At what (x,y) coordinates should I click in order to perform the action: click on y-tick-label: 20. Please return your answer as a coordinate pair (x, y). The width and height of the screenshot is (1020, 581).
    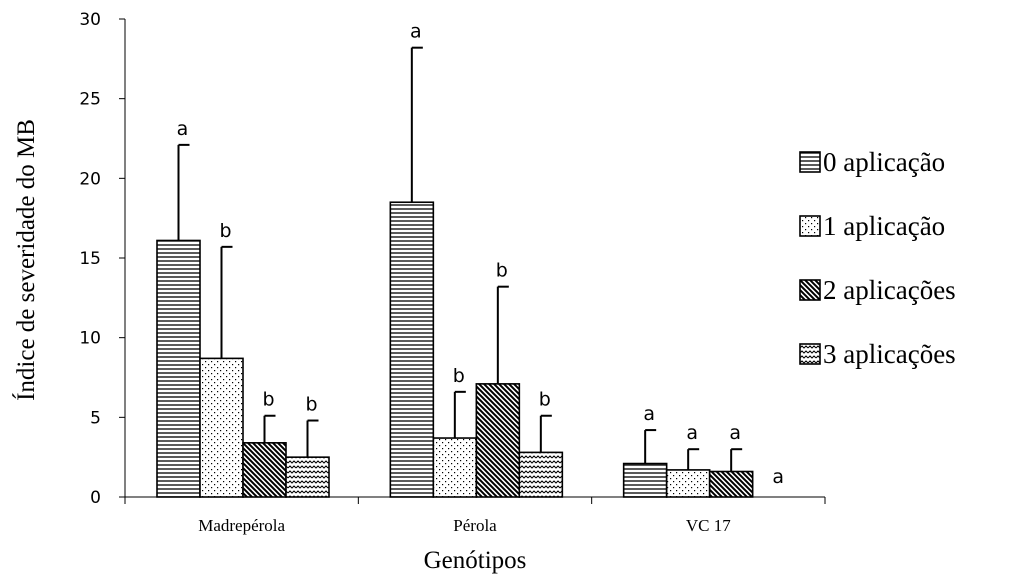
    Looking at the image, I should click on (90, 179).